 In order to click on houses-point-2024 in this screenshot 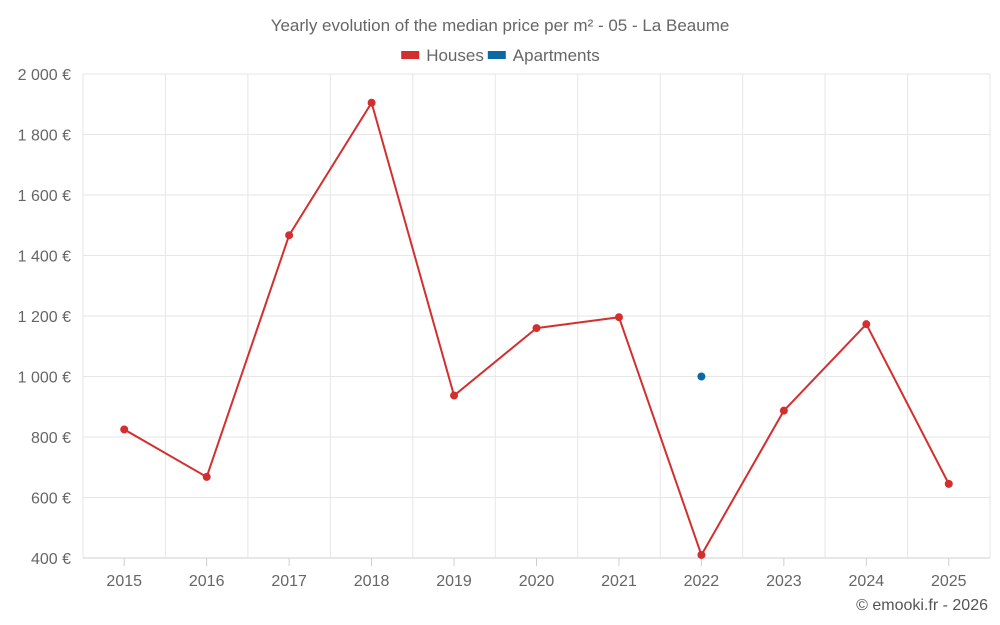, I will do `click(866, 324)`.